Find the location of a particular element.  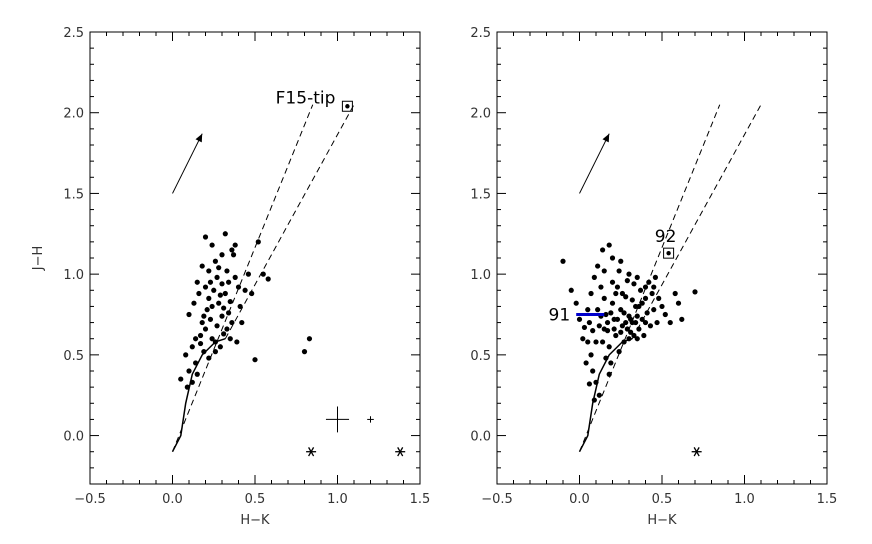

y-tick-label: 1.0 is located at coordinates (73, 275).